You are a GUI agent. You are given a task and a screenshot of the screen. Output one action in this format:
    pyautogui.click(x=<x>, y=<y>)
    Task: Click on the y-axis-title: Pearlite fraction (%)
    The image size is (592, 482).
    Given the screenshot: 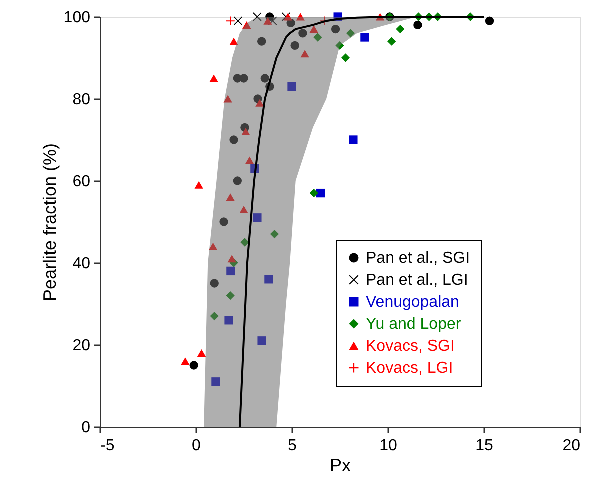 What is the action you would take?
    pyautogui.click(x=50, y=222)
    